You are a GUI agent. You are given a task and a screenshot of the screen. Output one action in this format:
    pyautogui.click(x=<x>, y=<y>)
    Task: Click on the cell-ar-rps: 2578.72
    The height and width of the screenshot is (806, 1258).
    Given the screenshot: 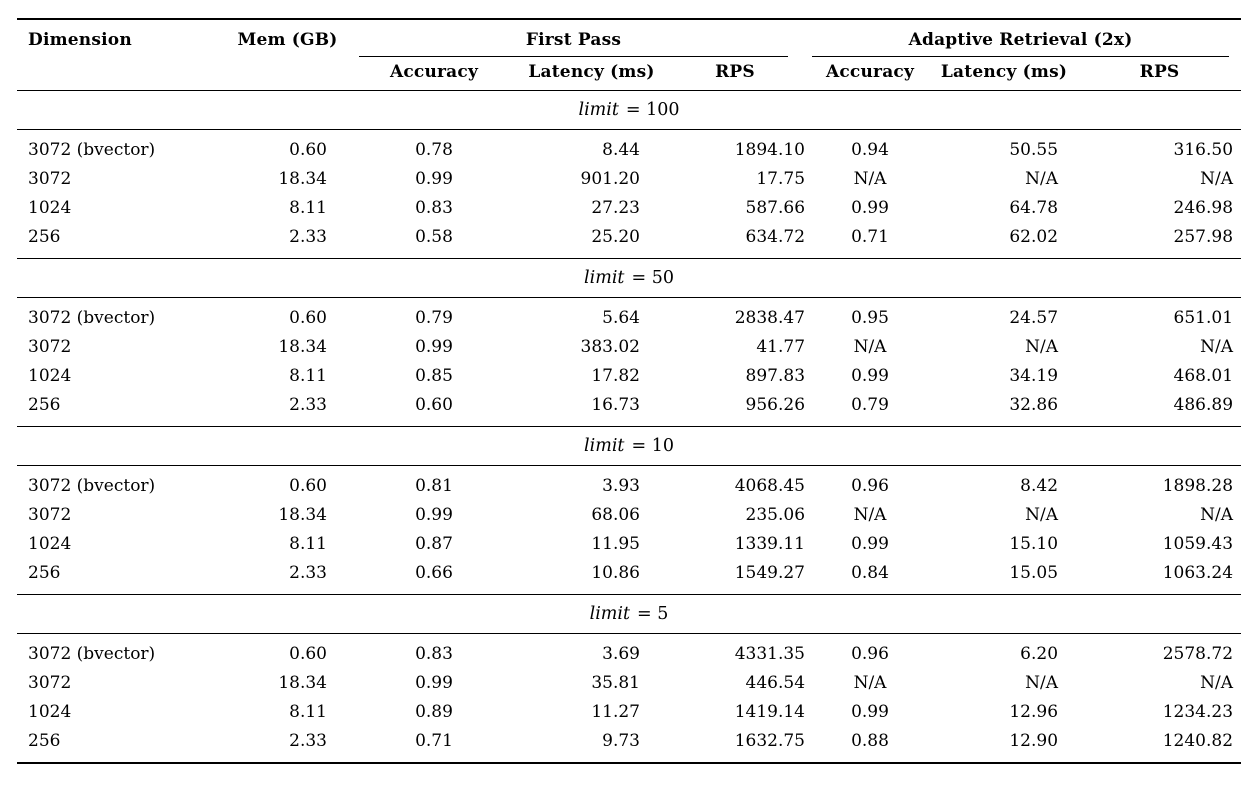 What is the action you would take?
    pyautogui.click(x=1198, y=654)
    